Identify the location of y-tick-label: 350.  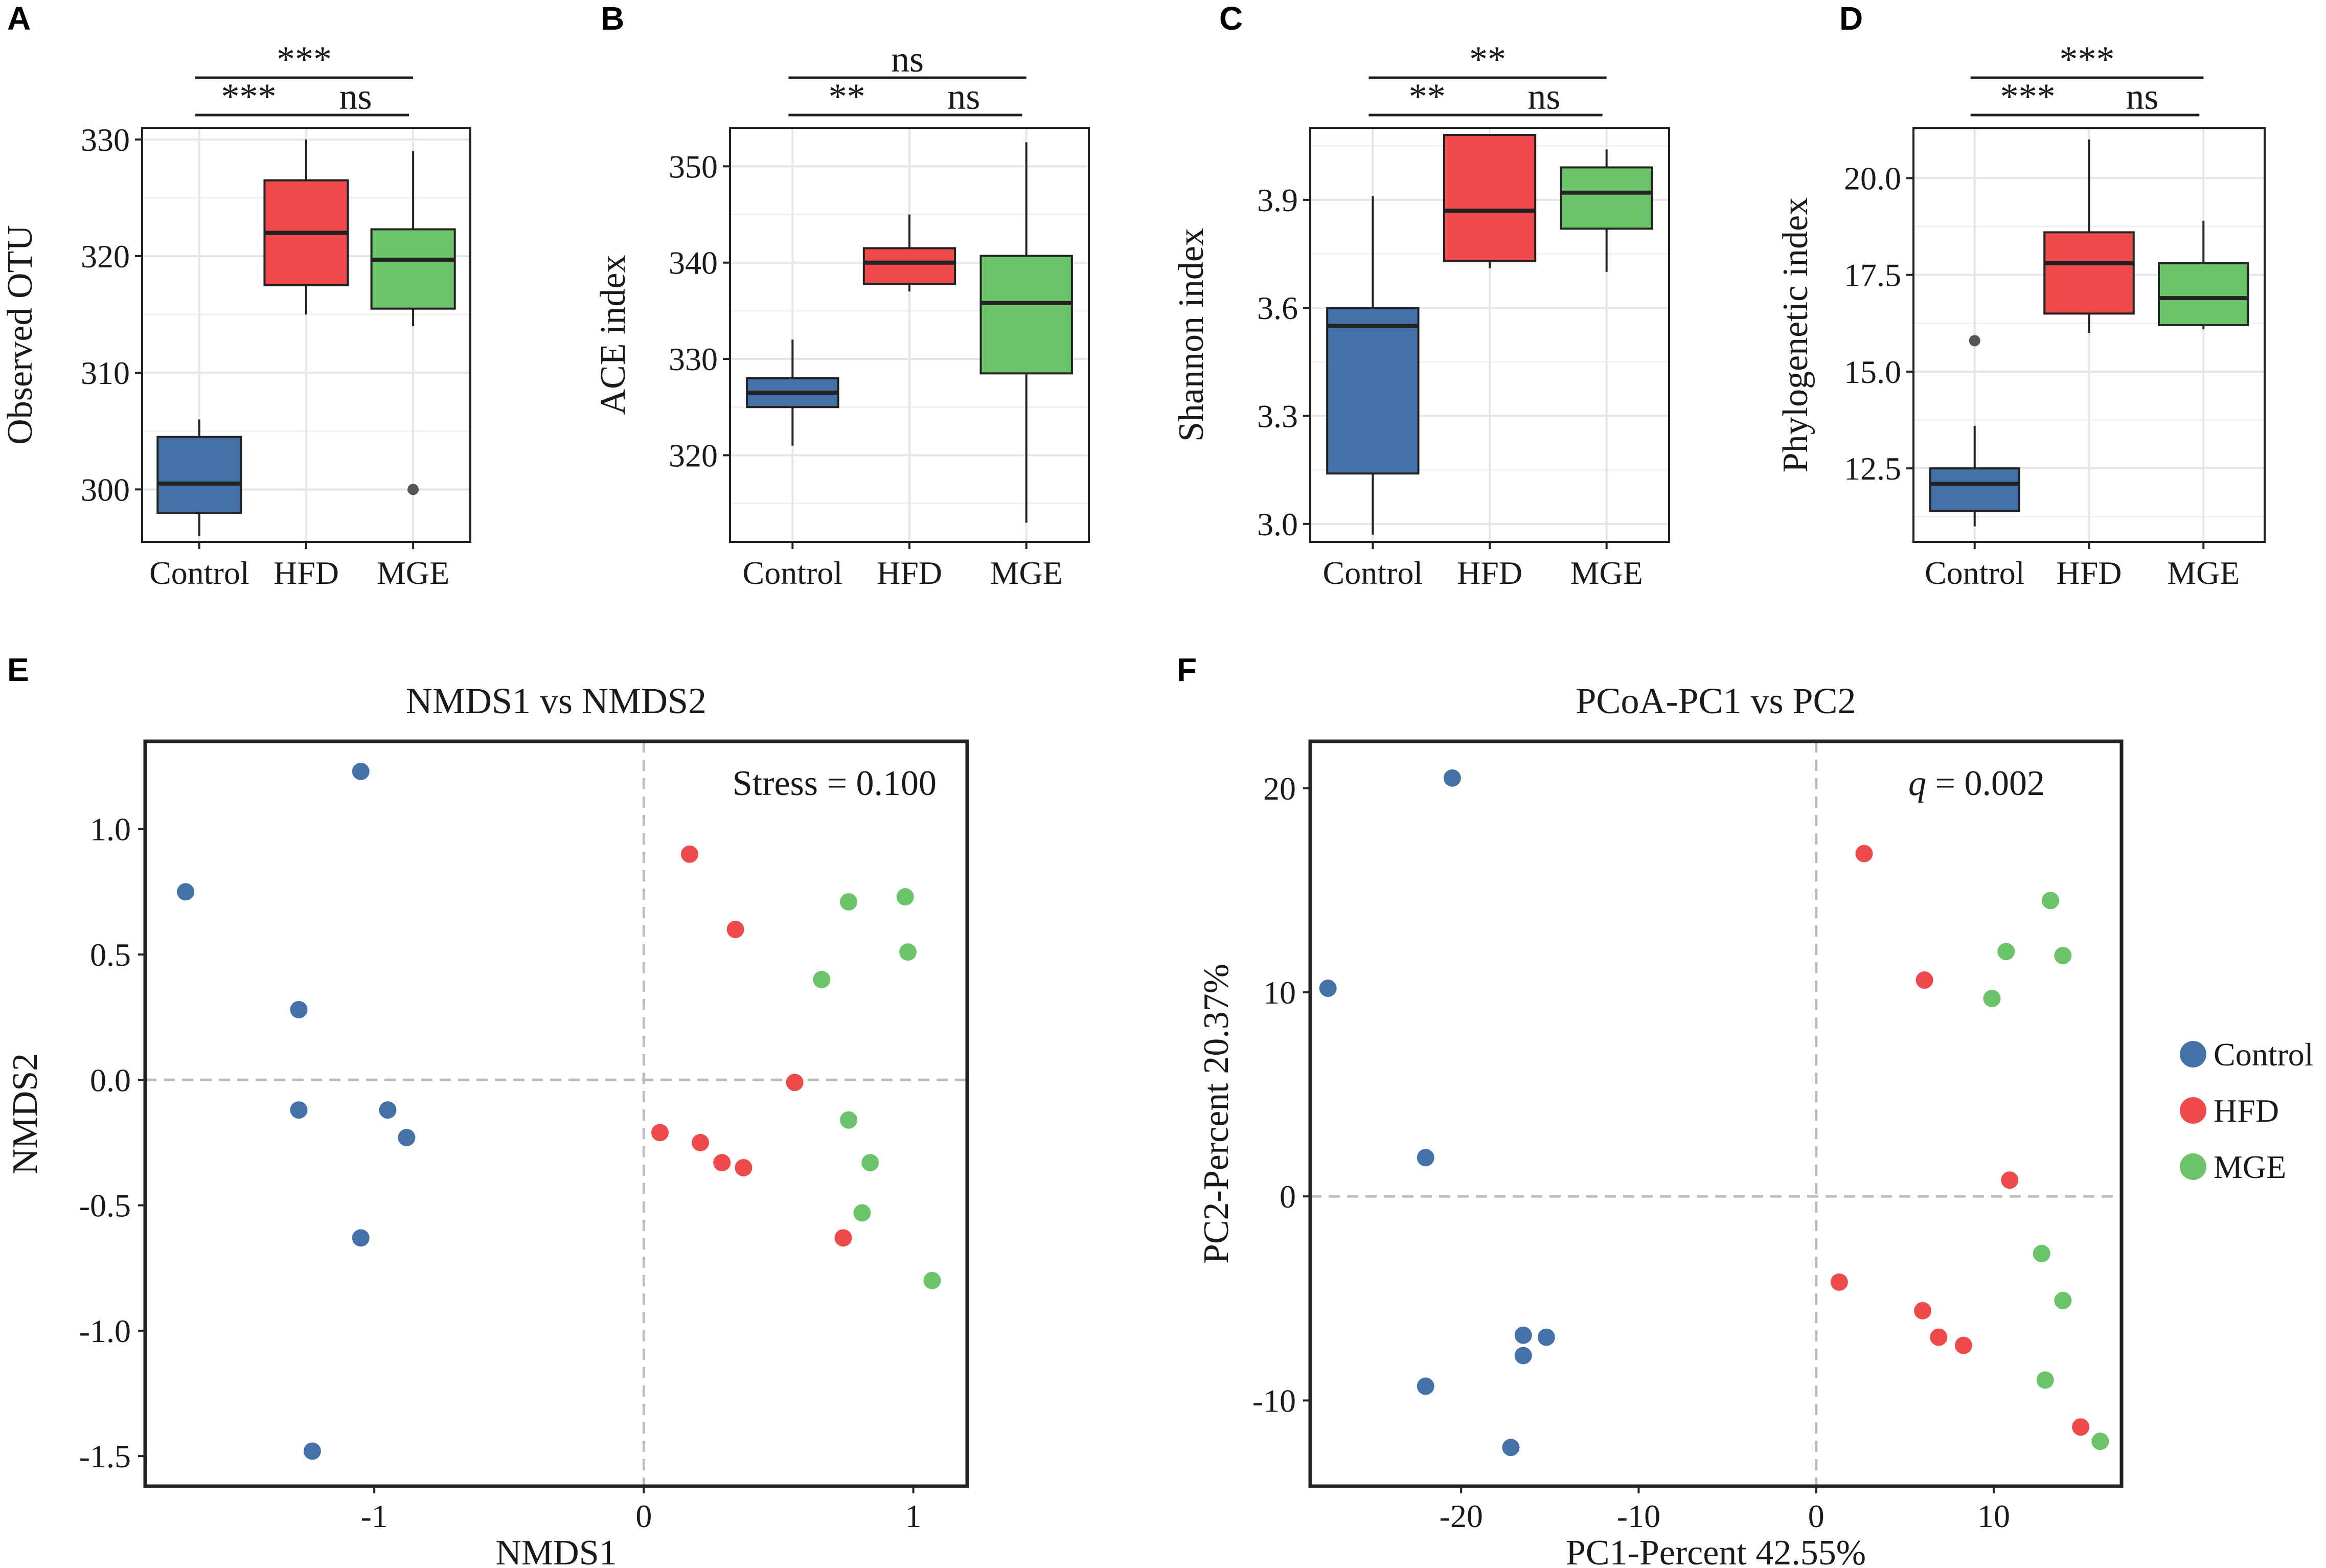
(694, 167).